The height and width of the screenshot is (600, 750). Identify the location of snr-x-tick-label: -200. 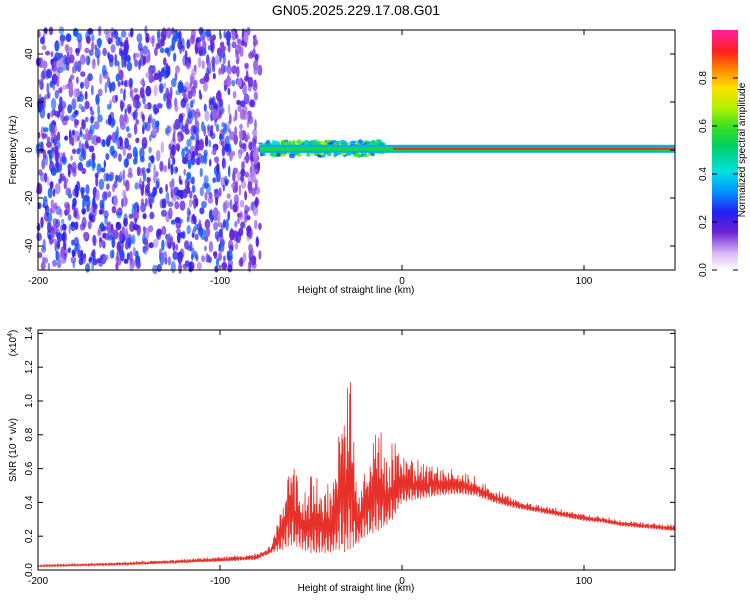
(38, 581).